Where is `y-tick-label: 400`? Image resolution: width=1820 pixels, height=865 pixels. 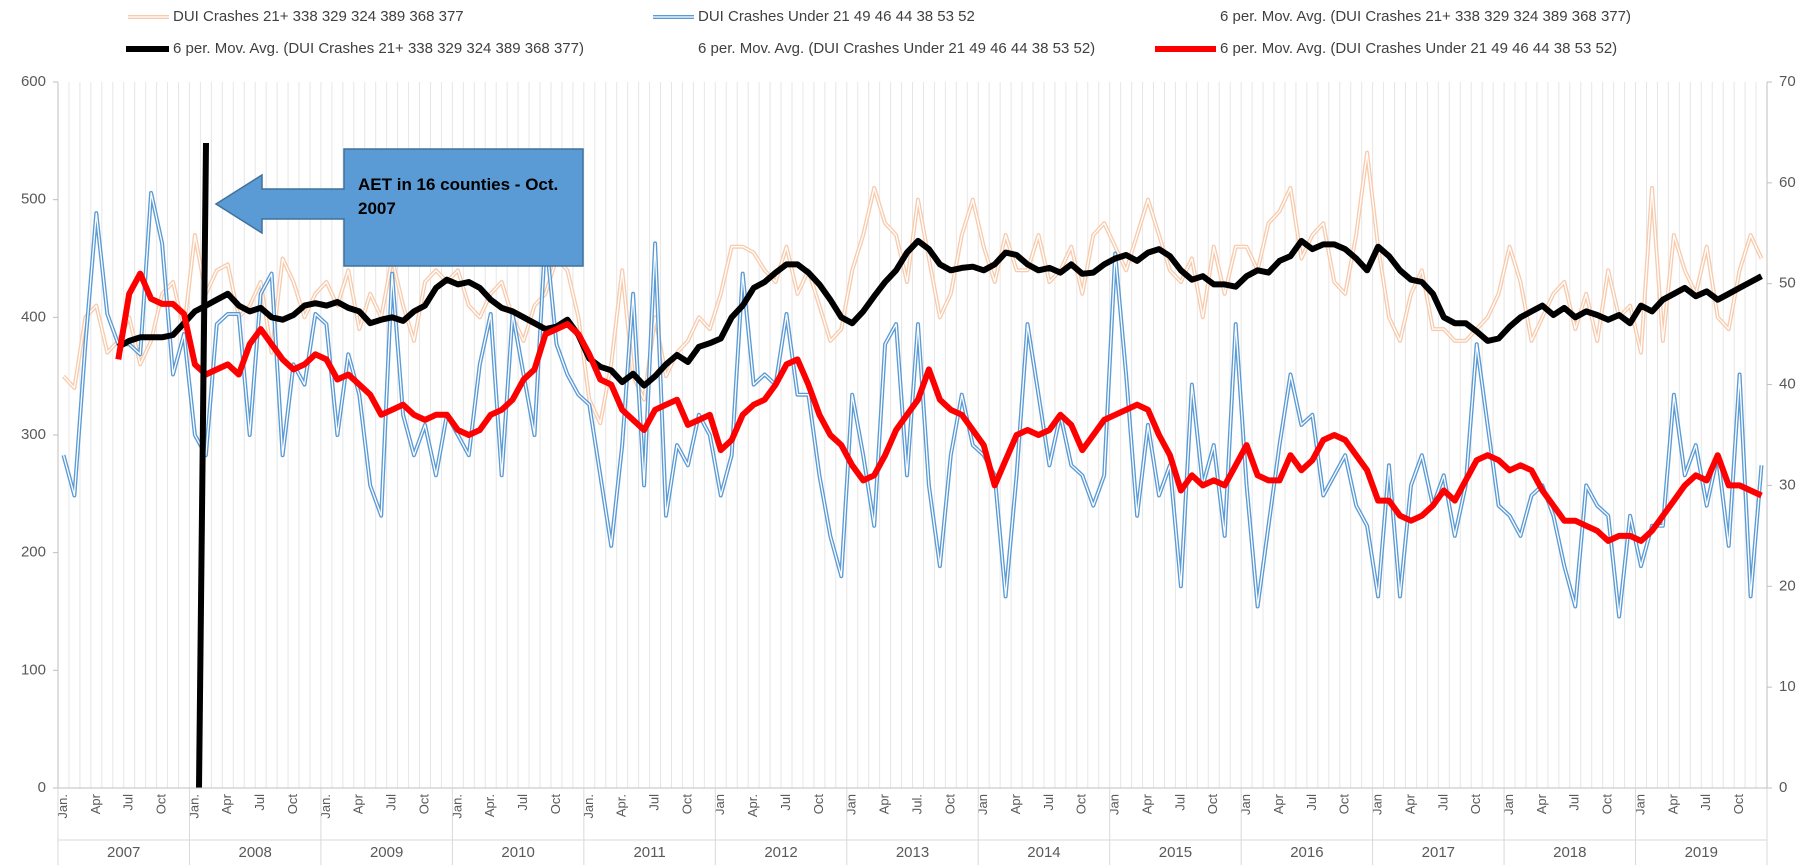 y-tick-label: 400 is located at coordinates (33, 316).